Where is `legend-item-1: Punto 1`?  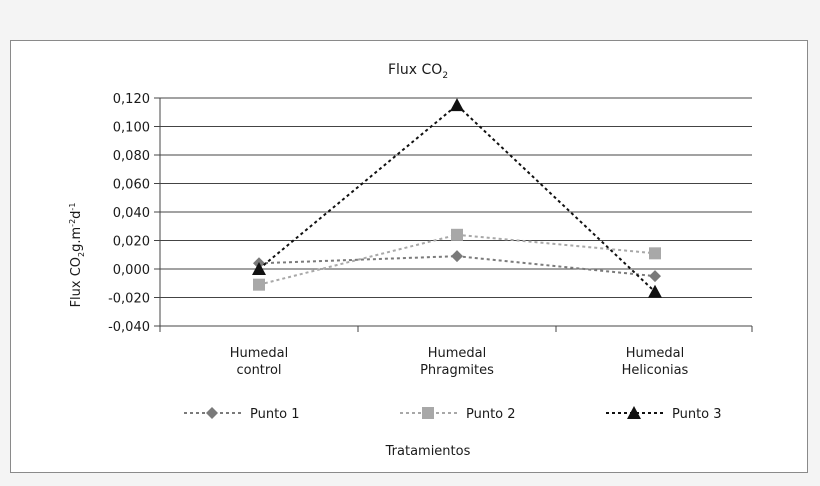 legend-item-1: Punto 1 is located at coordinates (242, 414).